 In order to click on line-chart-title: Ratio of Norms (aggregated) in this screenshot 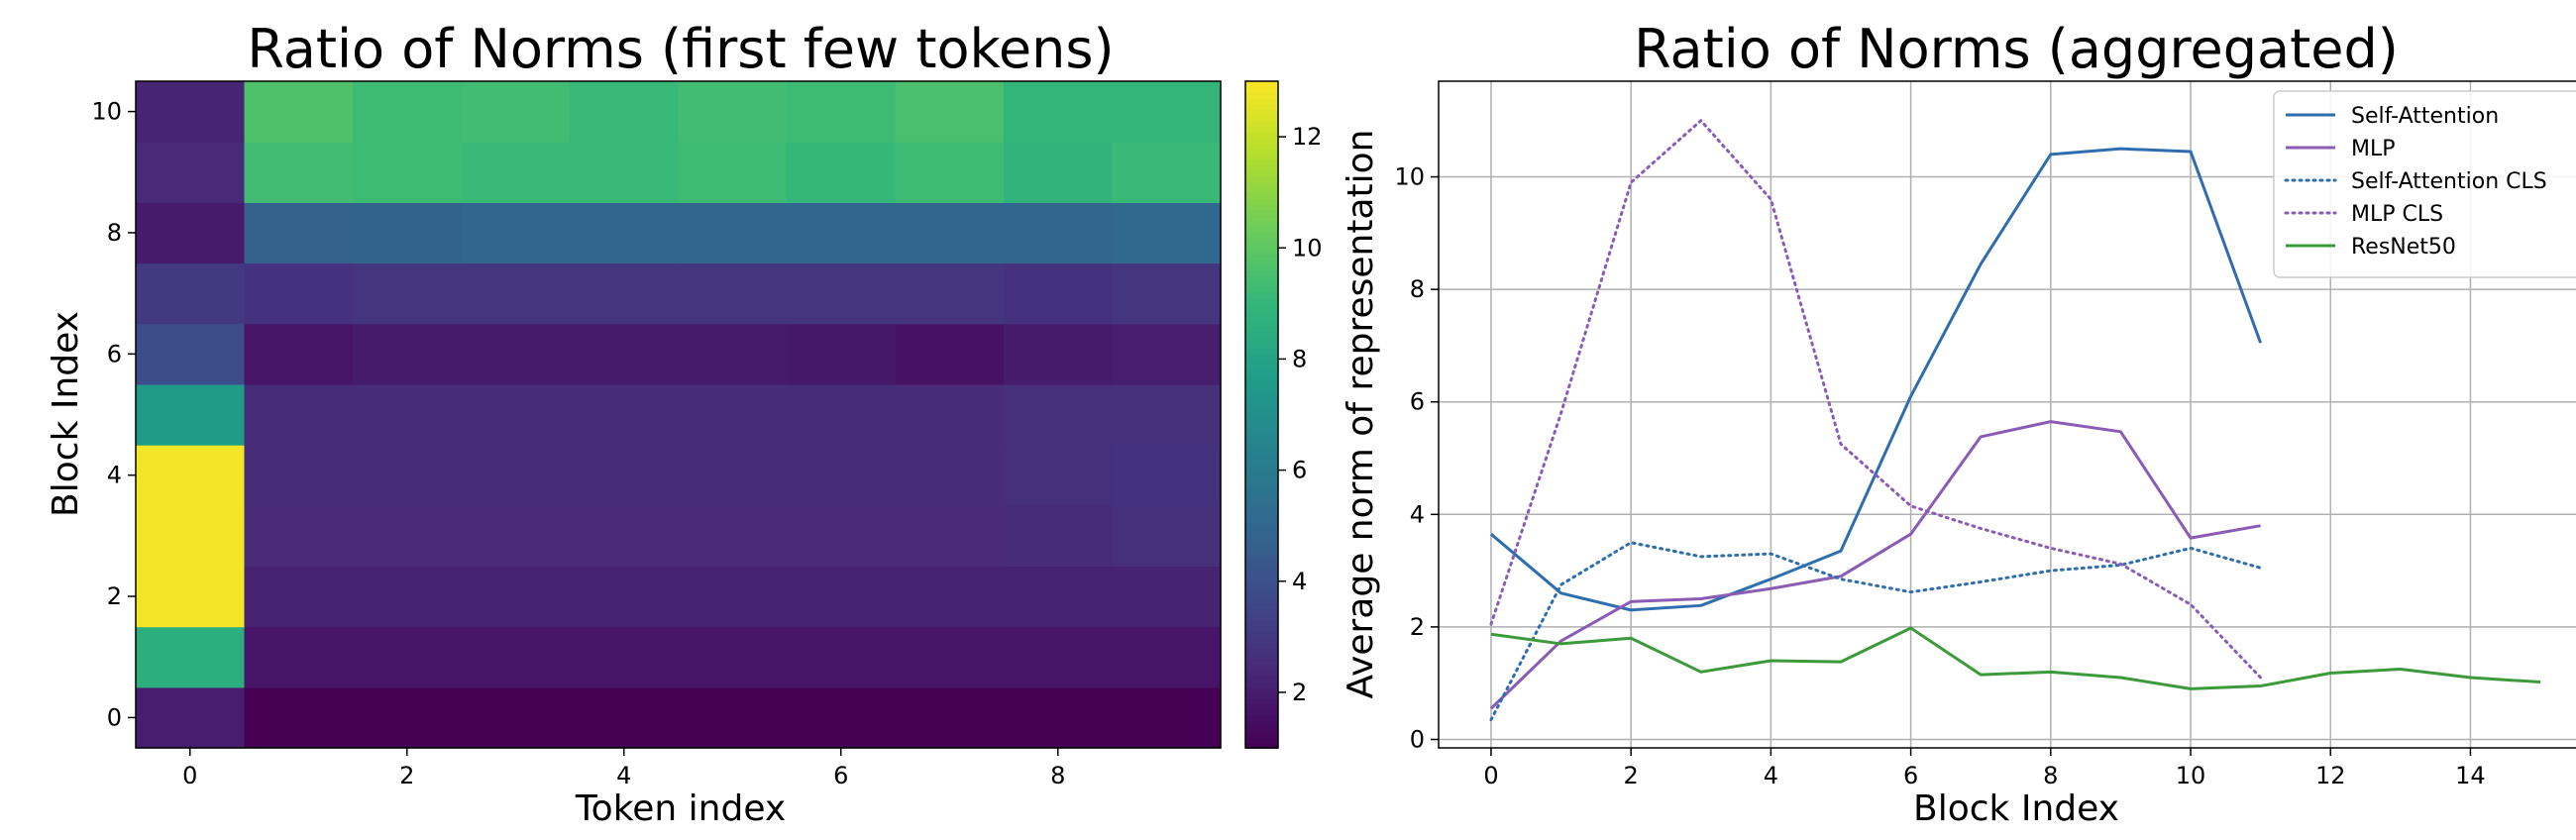, I will do `click(2017, 49)`.